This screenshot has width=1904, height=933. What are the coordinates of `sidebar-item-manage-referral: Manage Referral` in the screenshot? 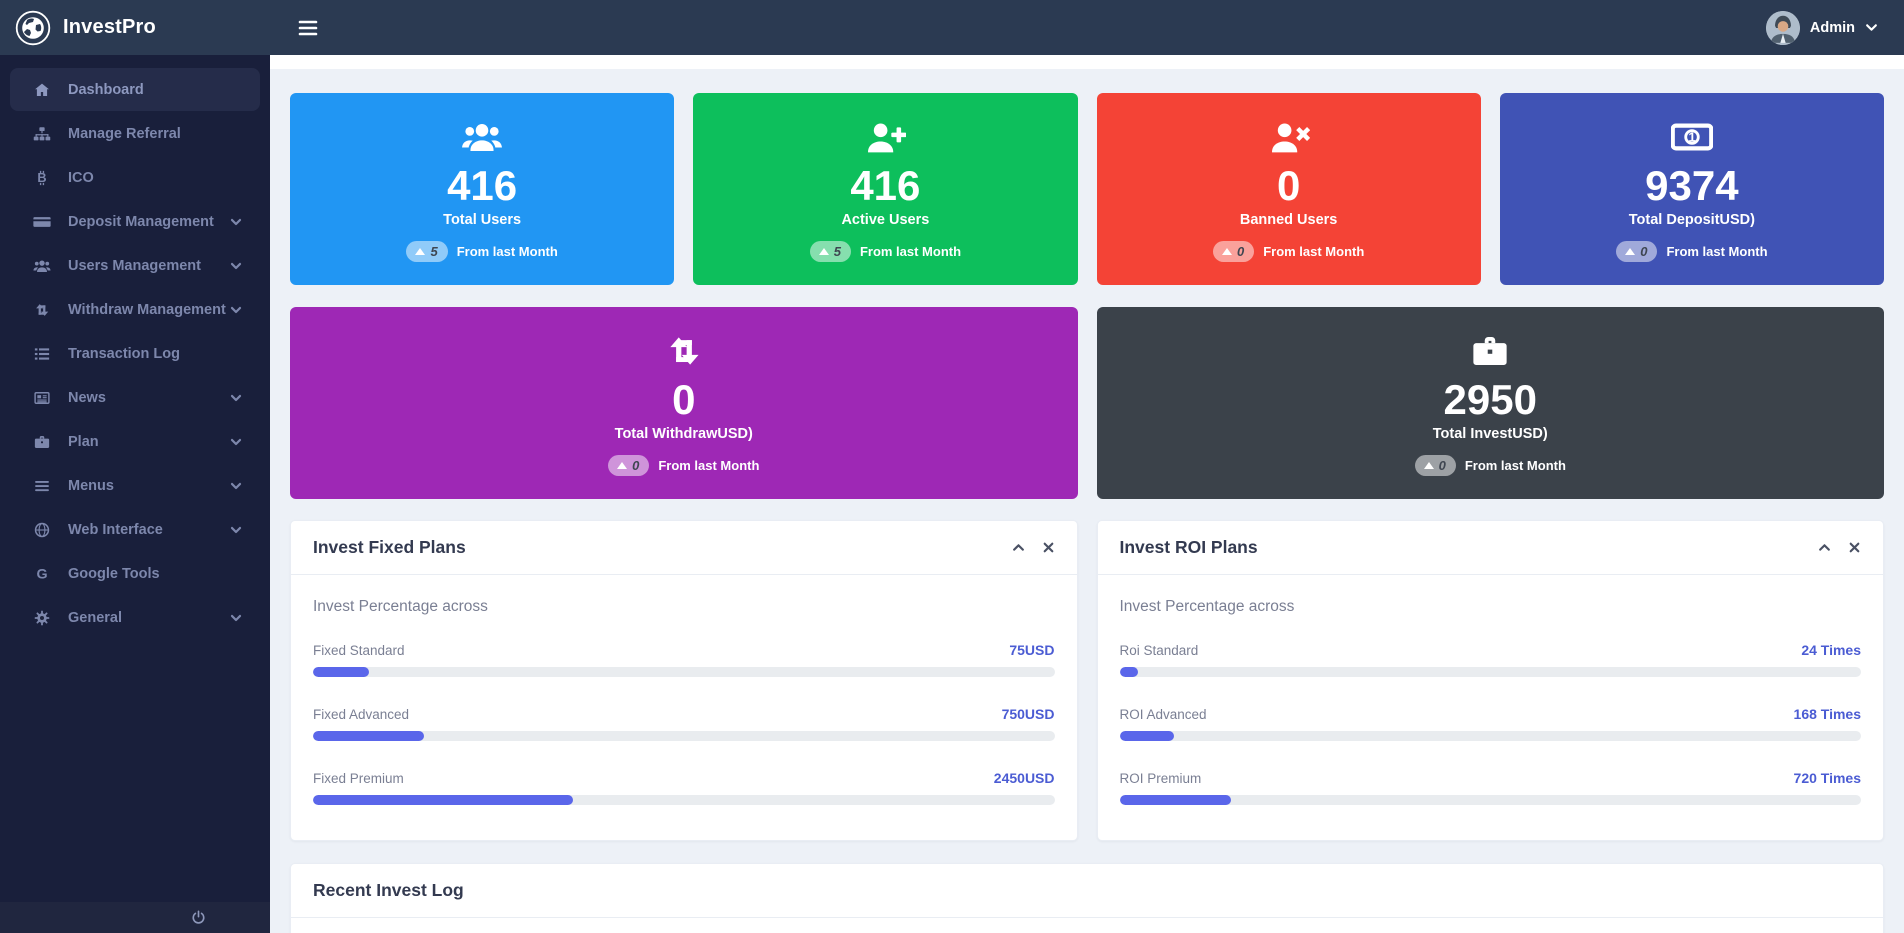 It's located at (135, 133).